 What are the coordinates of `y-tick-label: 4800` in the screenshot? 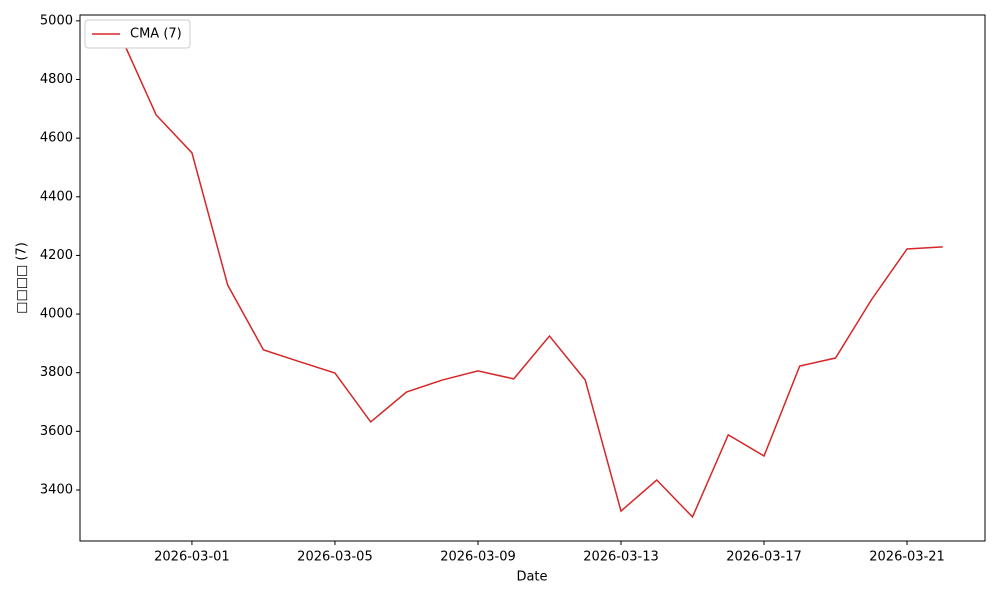 It's located at (56, 79).